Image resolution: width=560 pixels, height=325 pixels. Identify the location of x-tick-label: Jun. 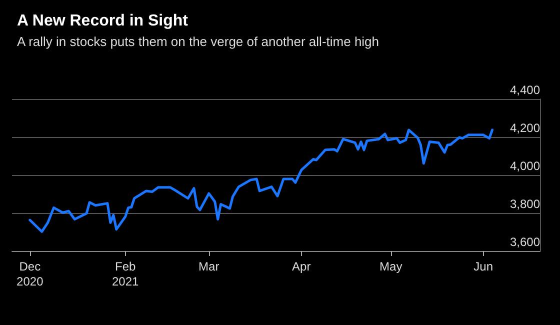
(483, 267).